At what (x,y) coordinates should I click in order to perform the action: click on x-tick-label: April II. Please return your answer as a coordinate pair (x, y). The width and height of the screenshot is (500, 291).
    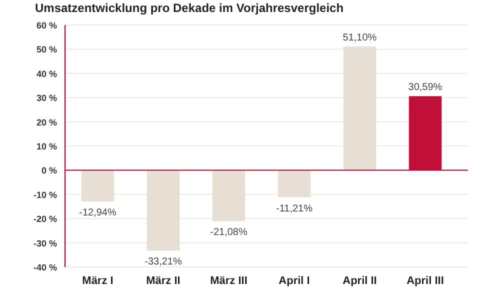
    Looking at the image, I should click on (359, 281).